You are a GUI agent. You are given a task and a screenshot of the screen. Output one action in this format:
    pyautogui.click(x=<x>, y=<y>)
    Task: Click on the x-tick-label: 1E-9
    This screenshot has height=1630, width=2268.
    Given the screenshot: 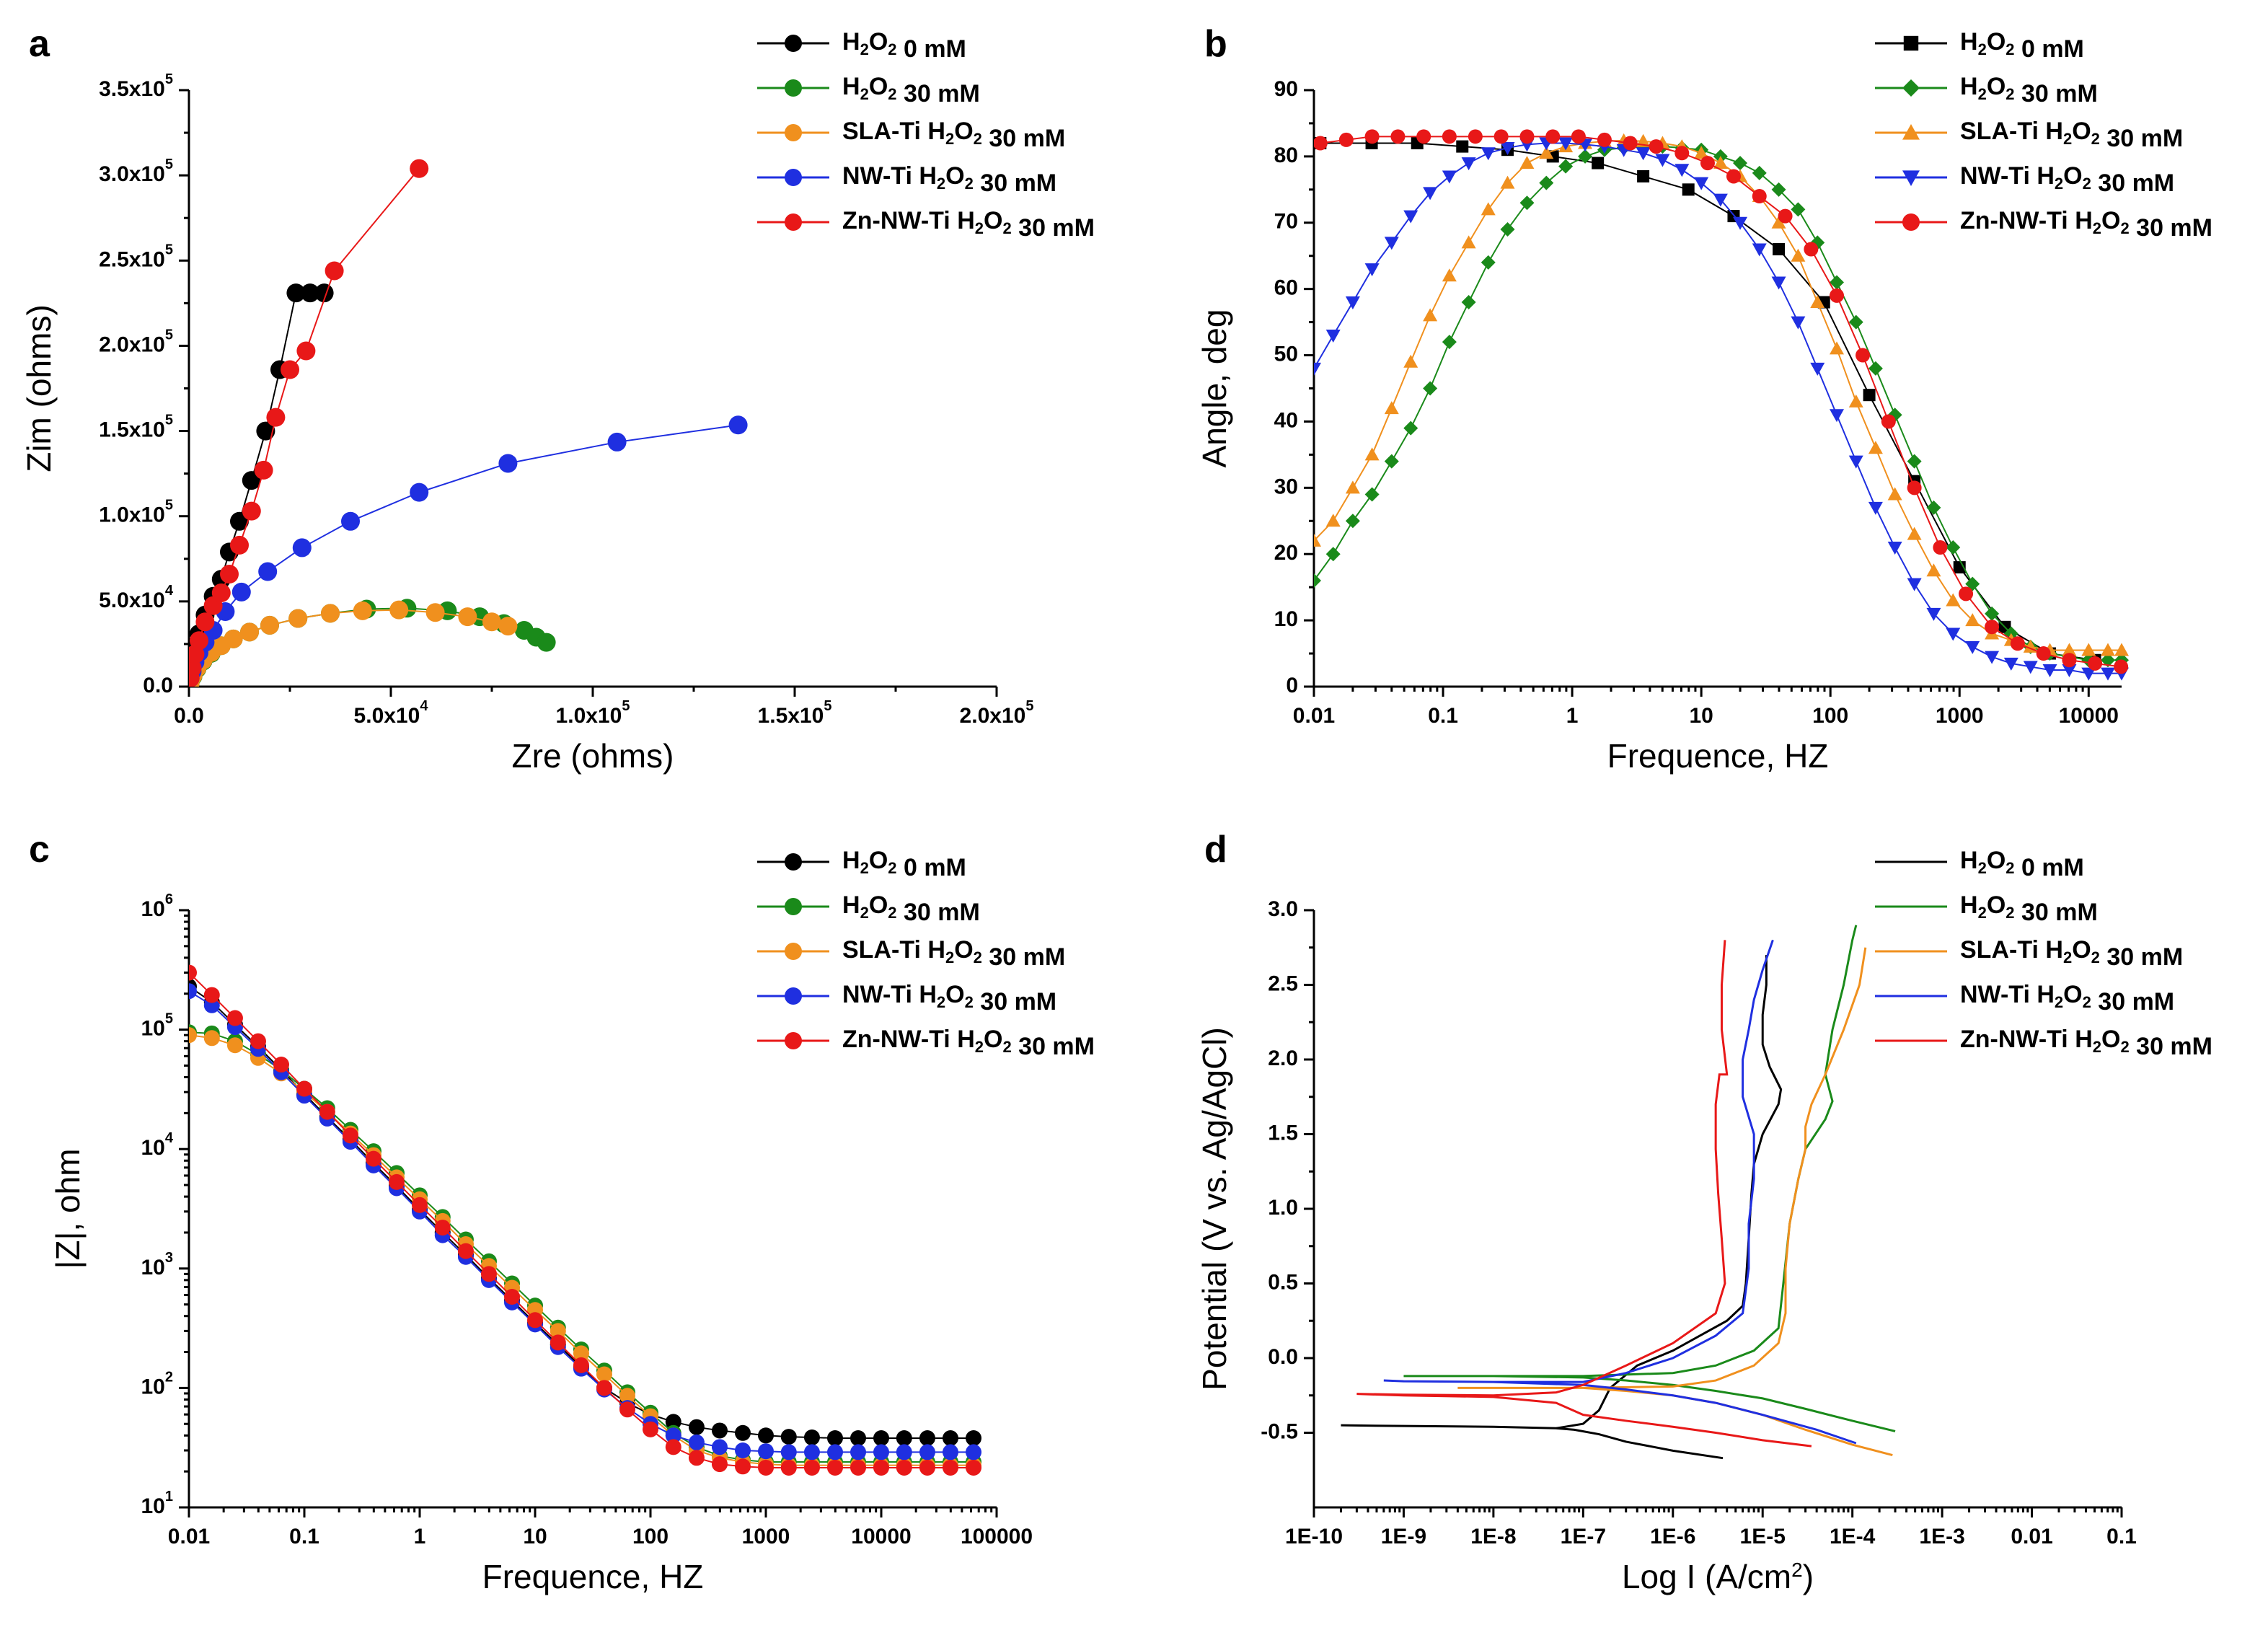 What is the action you would take?
    pyautogui.click(x=1403, y=1536)
    